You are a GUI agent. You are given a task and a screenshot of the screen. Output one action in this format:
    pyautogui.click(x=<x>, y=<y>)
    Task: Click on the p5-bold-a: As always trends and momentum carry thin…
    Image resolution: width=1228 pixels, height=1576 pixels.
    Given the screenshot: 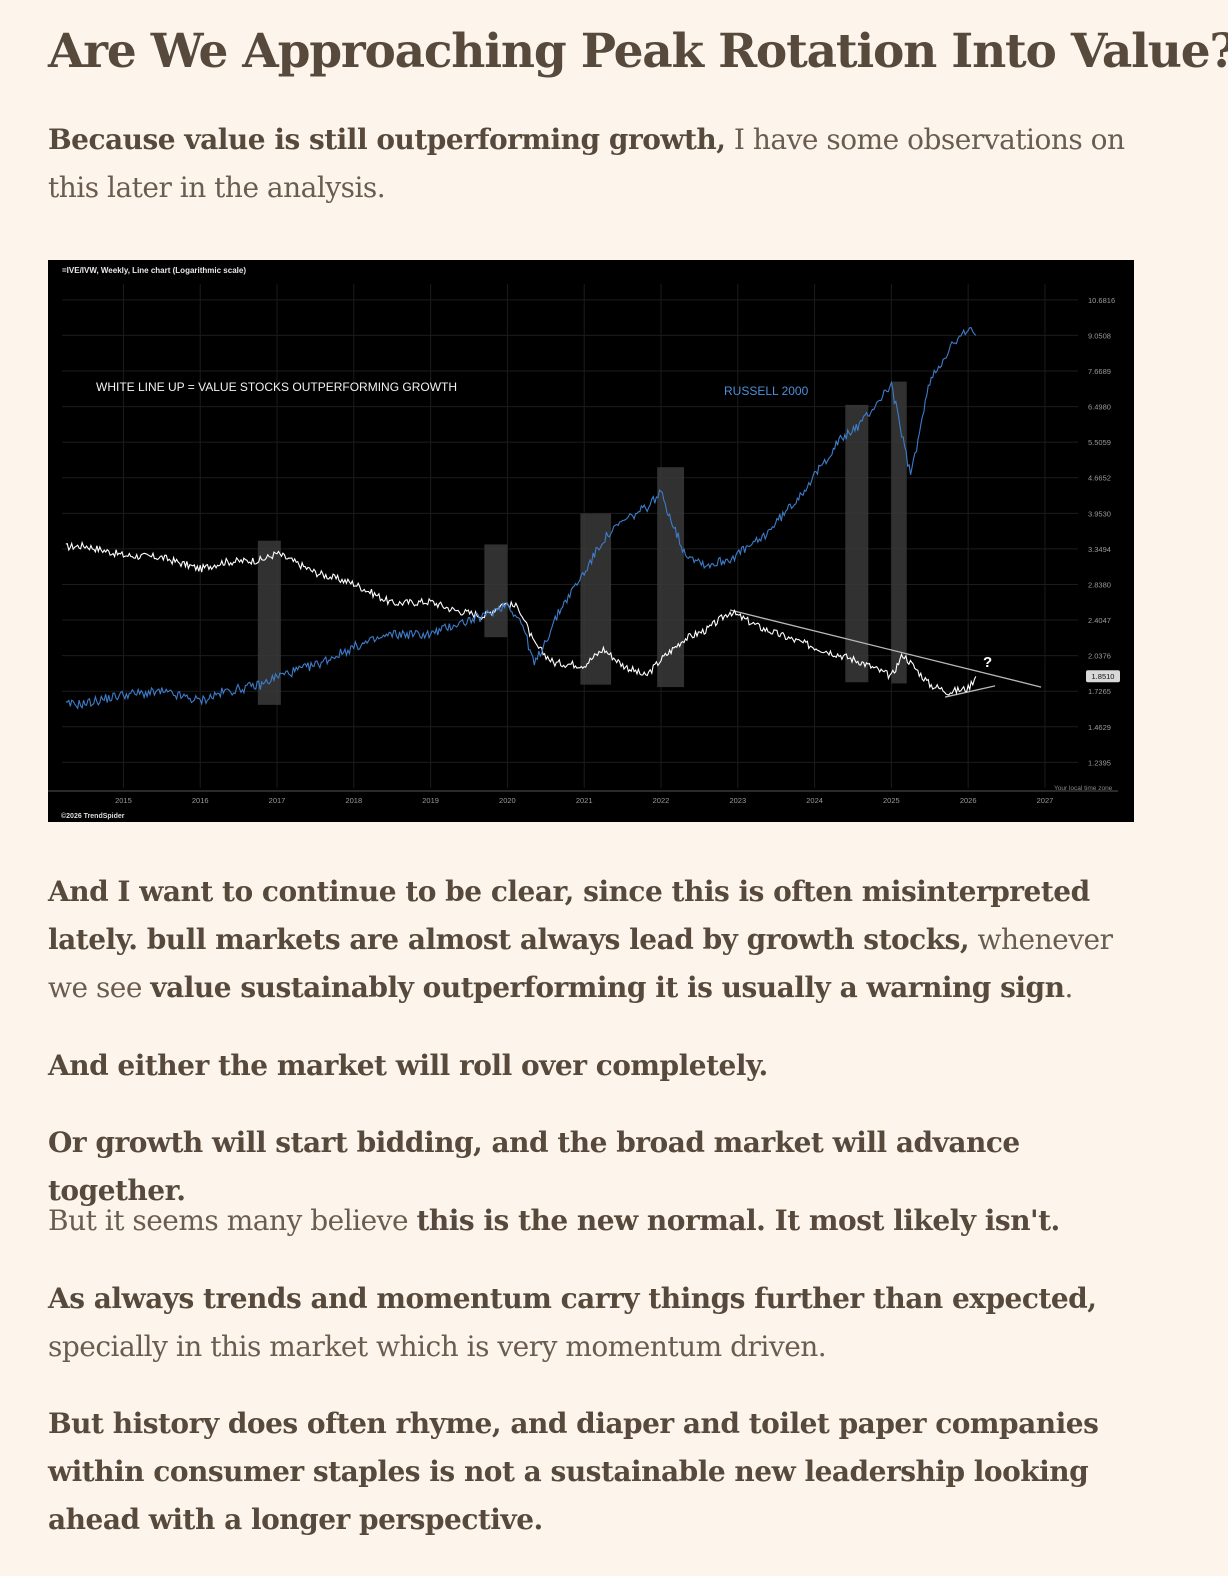 What is the action you would take?
    pyautogui.click(x=572, y=1298)
    